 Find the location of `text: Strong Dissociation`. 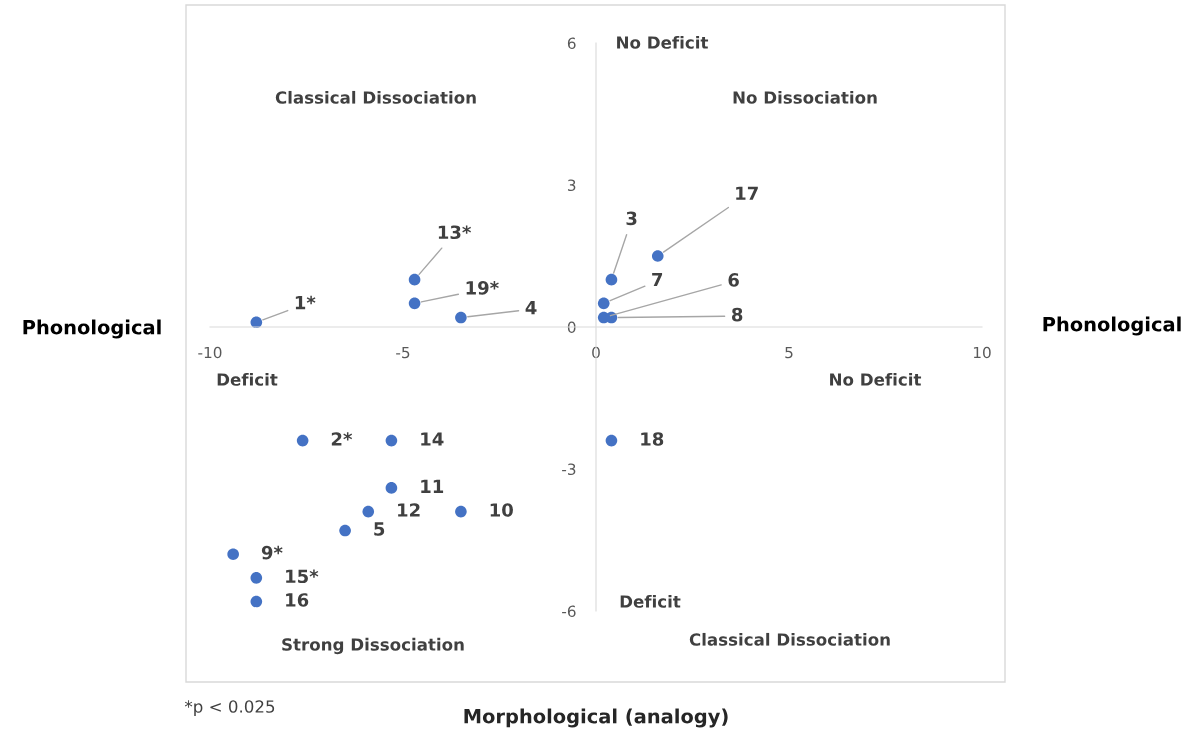

text: Strong Dissociation is located at coordinates (373, 646).